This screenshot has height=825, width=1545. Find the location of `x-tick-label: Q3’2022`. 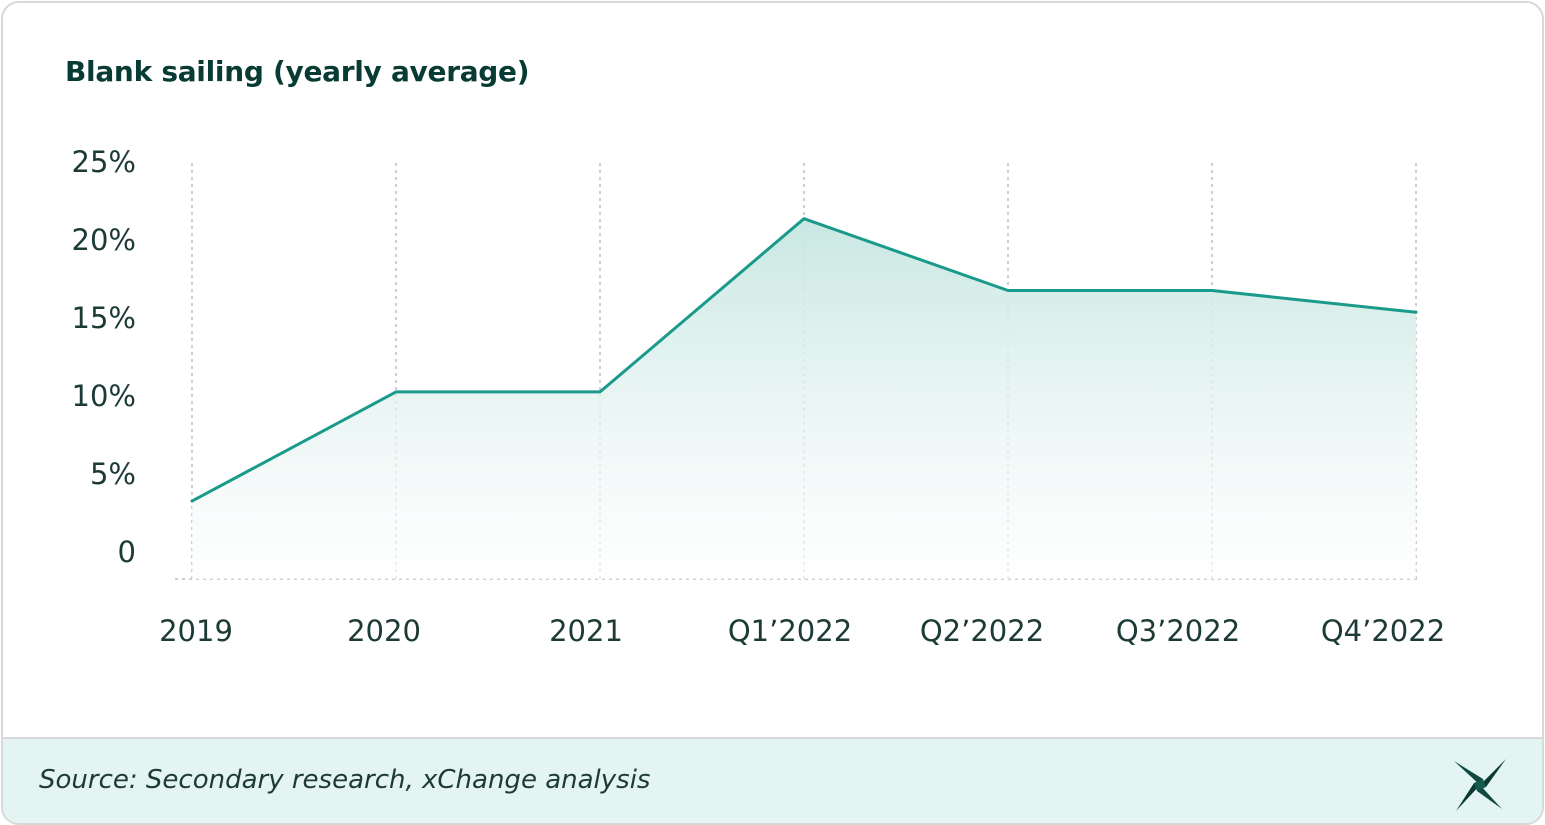

x-tick-label: Q3’2022 is located at coordinates (1178, 631).